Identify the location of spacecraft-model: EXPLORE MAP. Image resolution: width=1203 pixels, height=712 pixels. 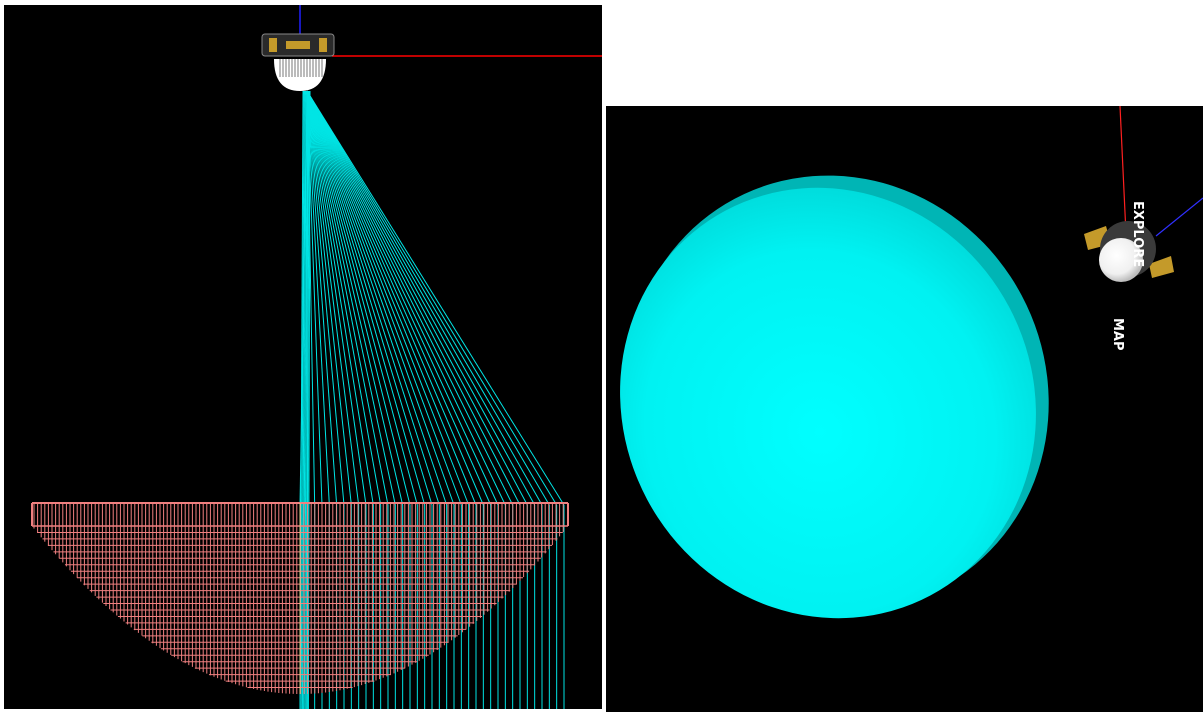
(1143, 228).